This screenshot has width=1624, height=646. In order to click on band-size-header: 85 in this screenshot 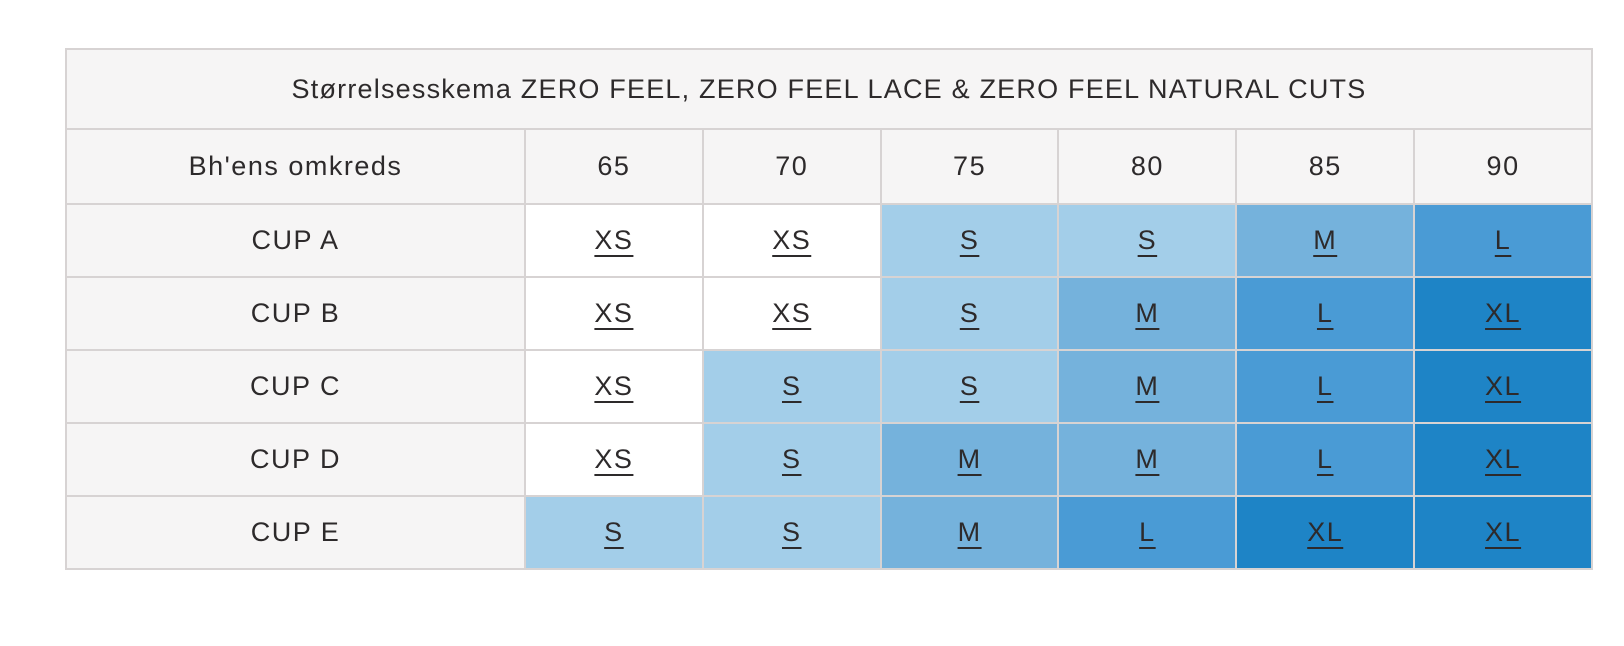, I will do `click(1325, 166)`.